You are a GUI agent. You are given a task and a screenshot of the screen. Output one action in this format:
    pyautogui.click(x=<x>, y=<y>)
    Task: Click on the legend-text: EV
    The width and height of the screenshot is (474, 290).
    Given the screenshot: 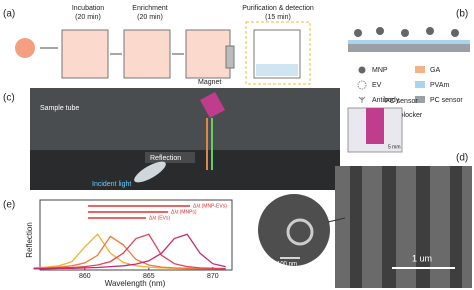 What is the action you would take?
    pyautogui.click(x=377, y=85)
    